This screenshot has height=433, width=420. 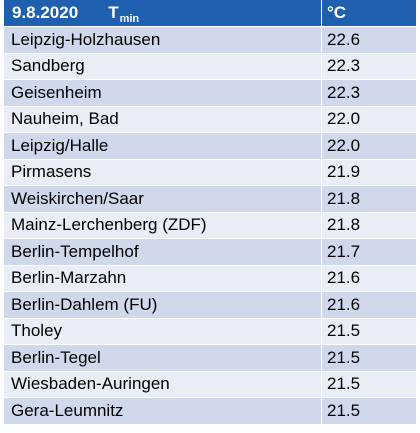 I want to click on table-row: Gera-Leumnitz 21.5, so click(x=210, y=411).